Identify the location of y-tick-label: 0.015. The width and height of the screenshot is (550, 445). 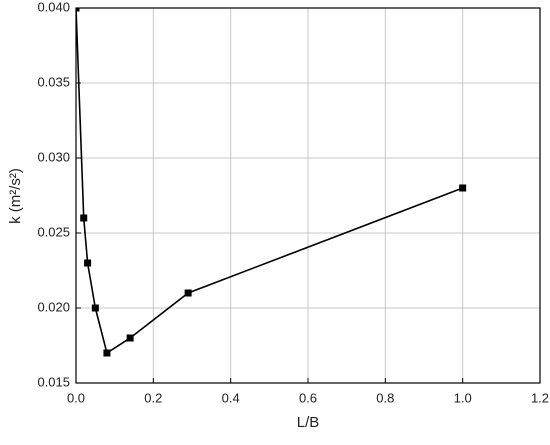
(53, 381).